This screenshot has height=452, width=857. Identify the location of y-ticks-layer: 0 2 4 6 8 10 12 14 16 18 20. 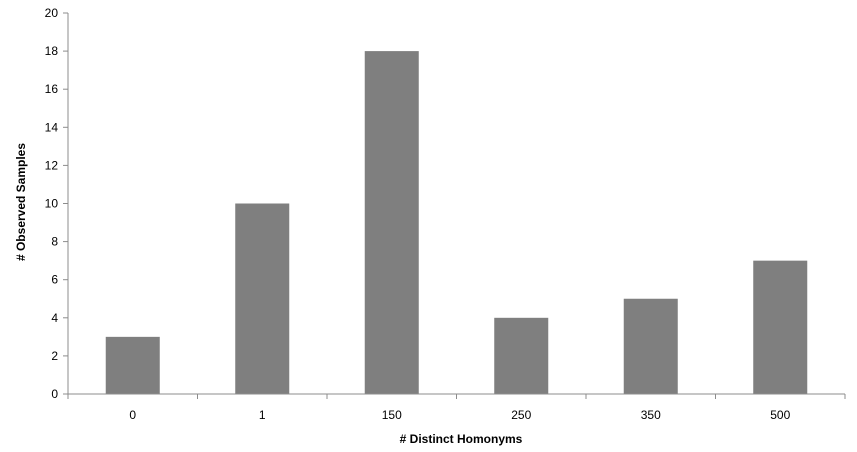
(56, 203).